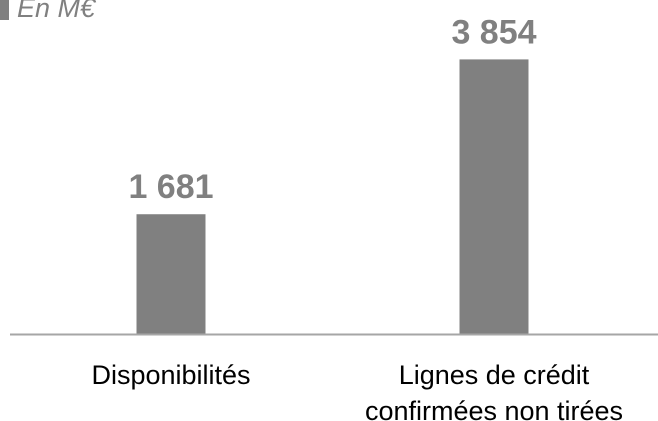 The width and height of the screenshot is (658, 421). What do you see at coordinates (170, 375) in the screenshot?
I see `category-label-1-line-1: Disponibilités` at bounding box center [170, 375].